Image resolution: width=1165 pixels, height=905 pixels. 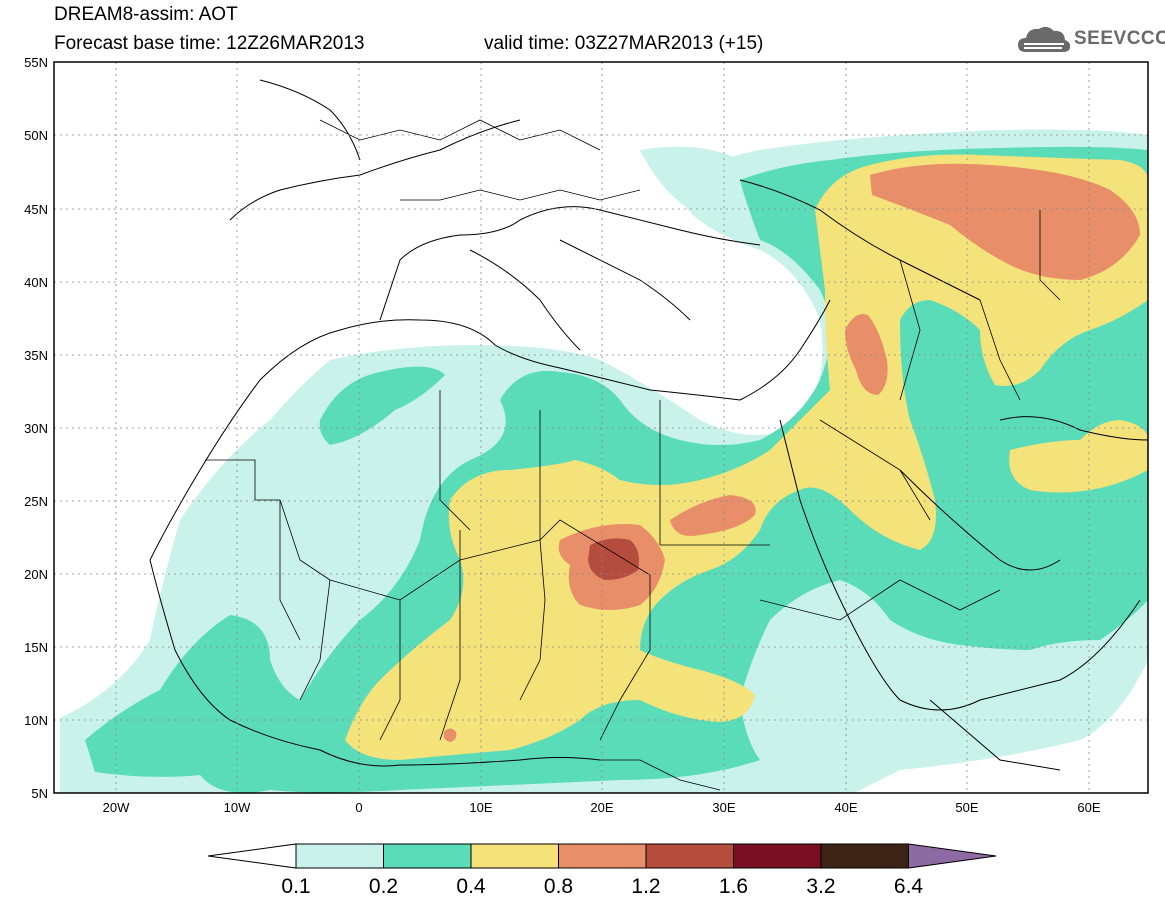 I want to click on lon-label: 40E, so click(x=845, y=807).